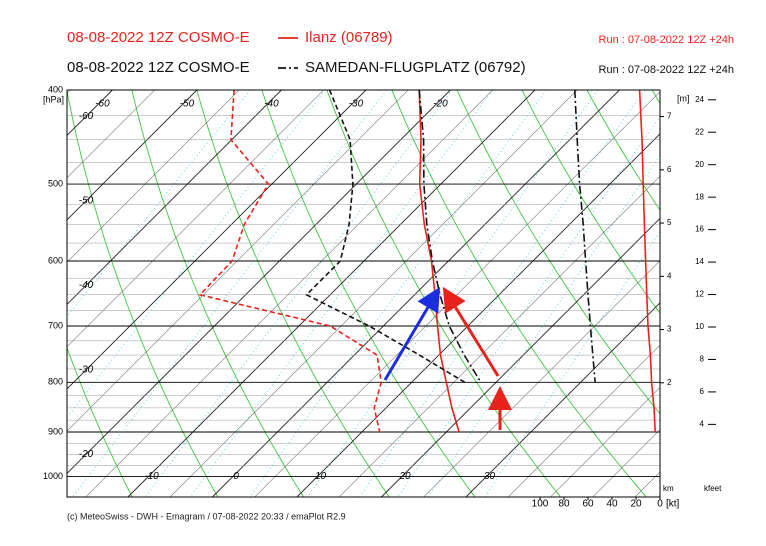  What do you see at coordinates (55, 325) in the screenshot?
I see `y-tick-label: 700` at bounding box center [55, 325].